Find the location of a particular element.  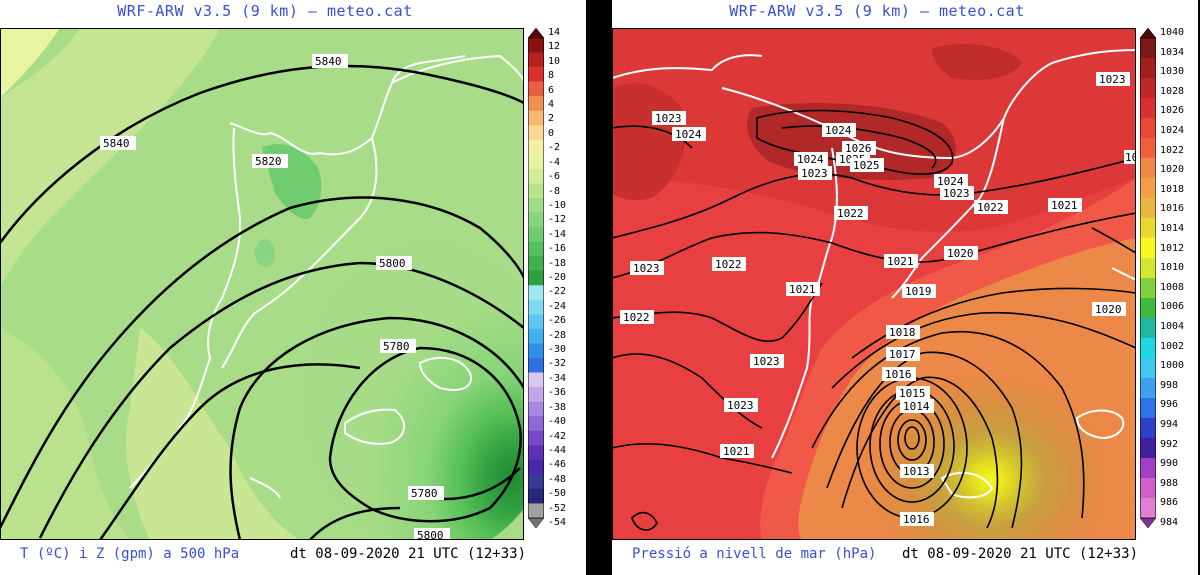

right-colorbar-tick-label: 1026 is located at coordinates (1172, 111).